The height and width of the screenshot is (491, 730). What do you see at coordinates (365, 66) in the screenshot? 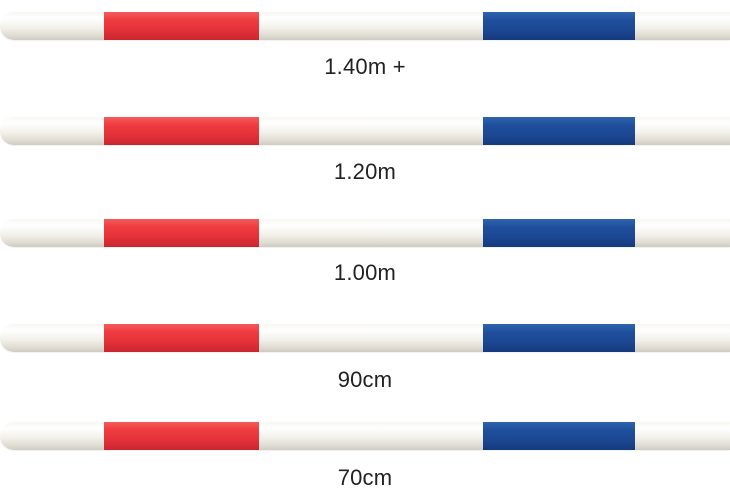
I see `height-label-1: 1.40m +` at bounding box center [365, 66].